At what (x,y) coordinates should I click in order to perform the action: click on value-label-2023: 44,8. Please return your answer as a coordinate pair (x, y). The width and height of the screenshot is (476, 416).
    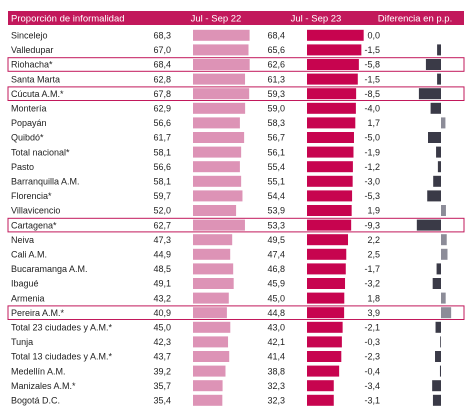
    Looking at the image, I should click on (276, 313).